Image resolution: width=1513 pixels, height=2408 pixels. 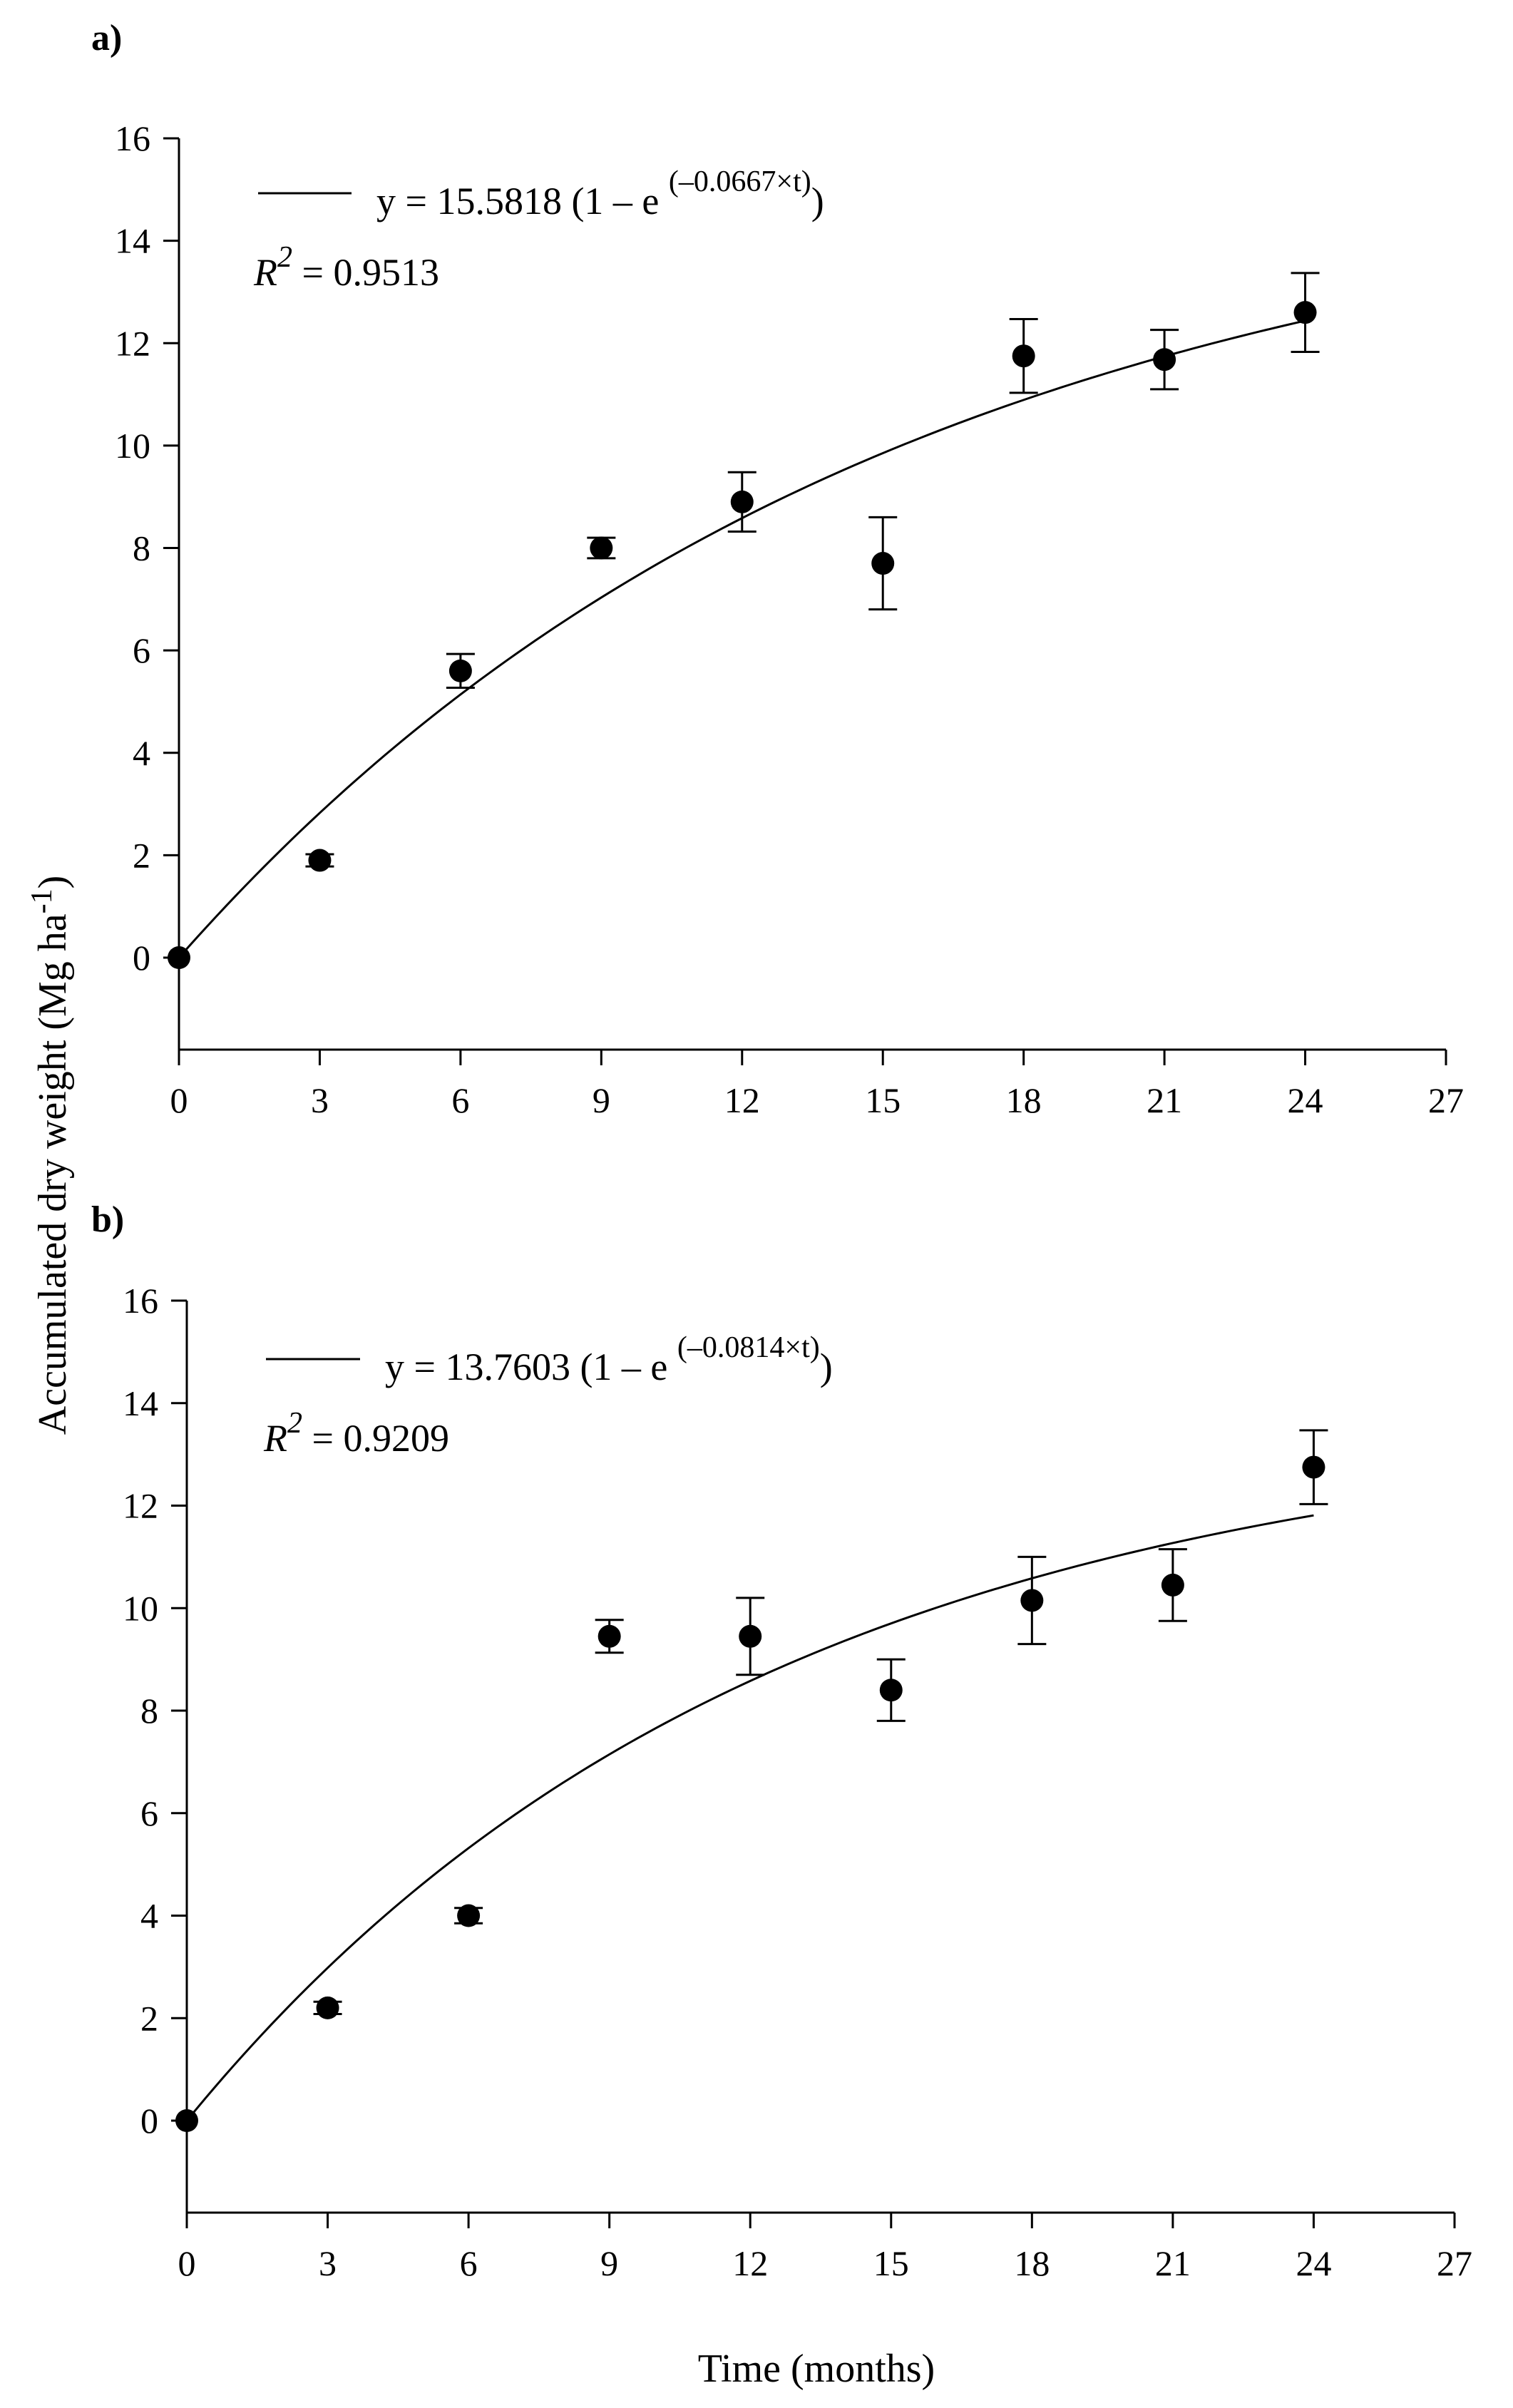 I want to click on r2-label-a: R, so click(x=265, y=272).